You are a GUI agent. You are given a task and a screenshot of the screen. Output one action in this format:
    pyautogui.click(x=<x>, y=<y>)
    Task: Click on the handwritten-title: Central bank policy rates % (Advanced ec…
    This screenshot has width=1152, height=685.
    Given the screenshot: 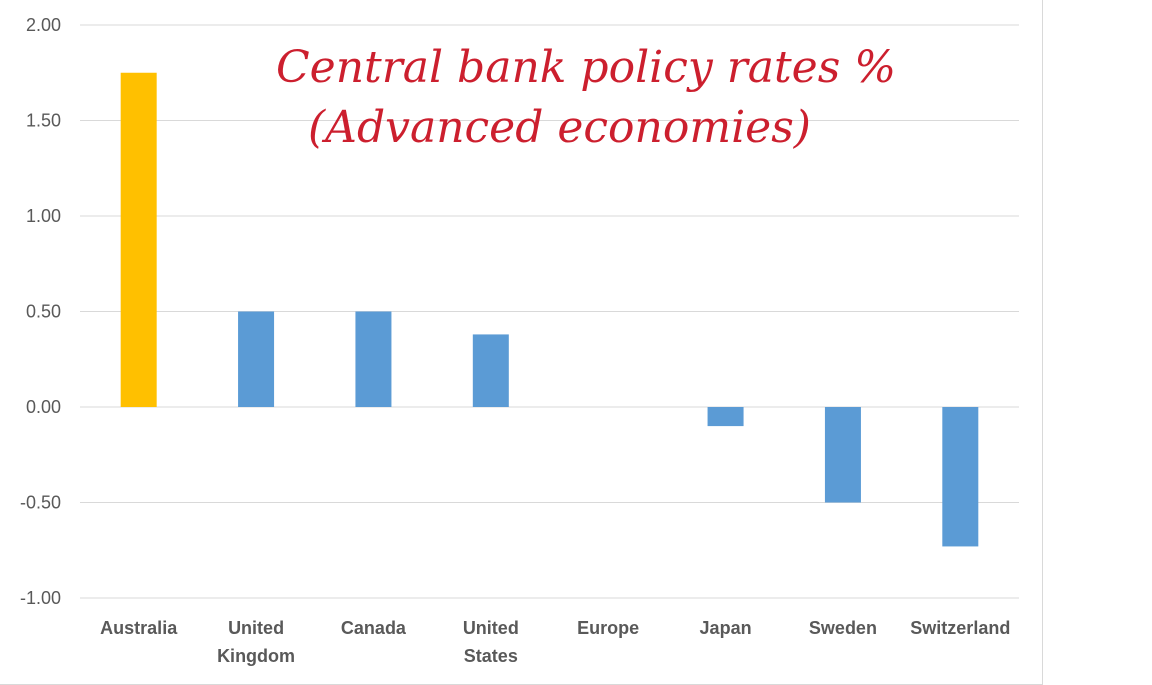 What is the action you would take?
    pyautogui.click(x=586, y=97)
    